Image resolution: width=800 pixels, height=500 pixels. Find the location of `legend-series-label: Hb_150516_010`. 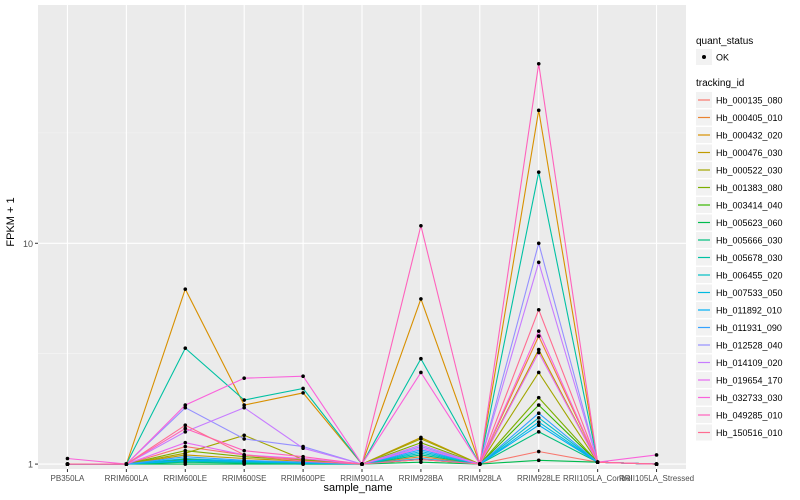

legend-series-label: Hb_150516_010 is located at coordinates (749, 433).